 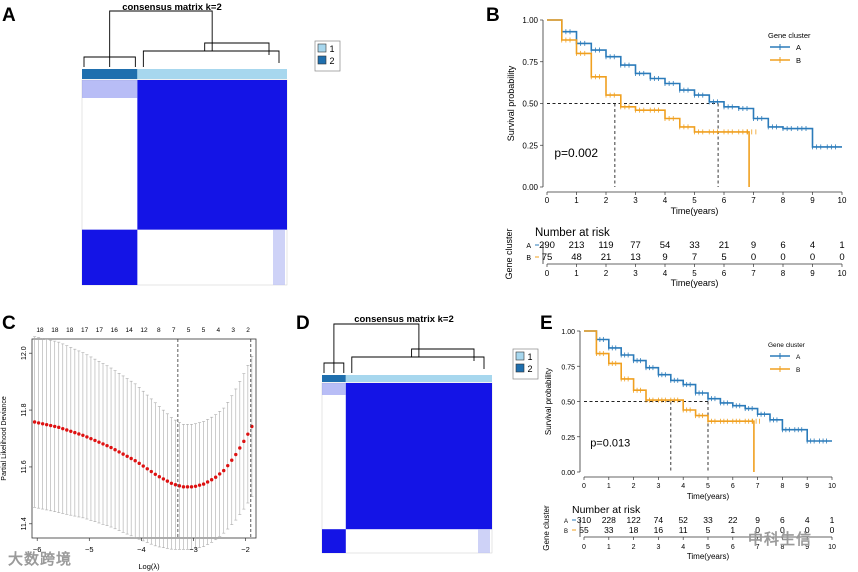 I want to click on y-tick-label: 0.75, so click(x=568, y=367).